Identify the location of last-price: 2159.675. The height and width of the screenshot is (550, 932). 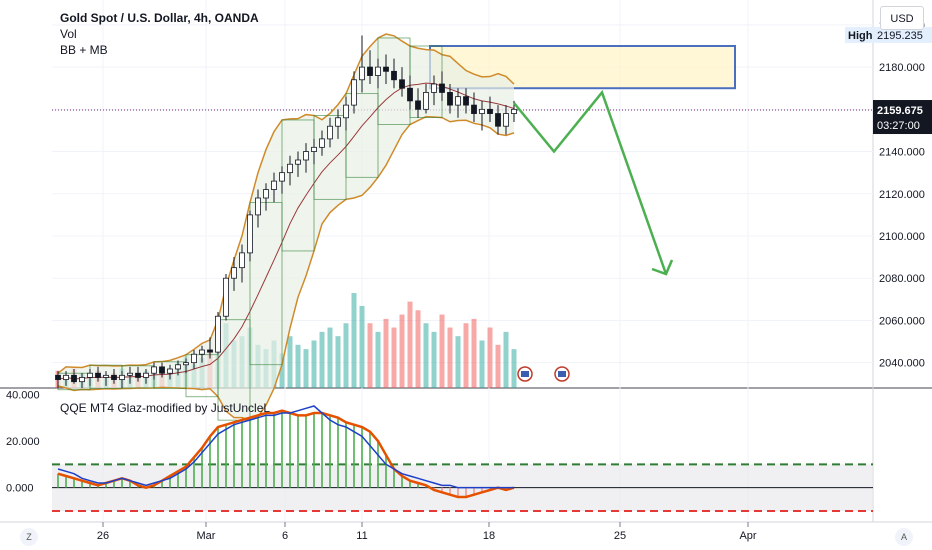
(900, 111).